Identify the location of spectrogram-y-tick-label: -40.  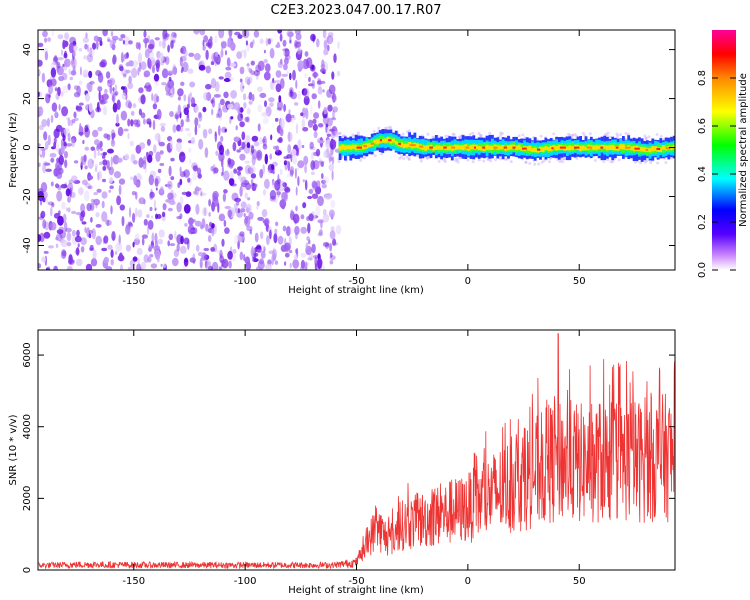
(27, 245).